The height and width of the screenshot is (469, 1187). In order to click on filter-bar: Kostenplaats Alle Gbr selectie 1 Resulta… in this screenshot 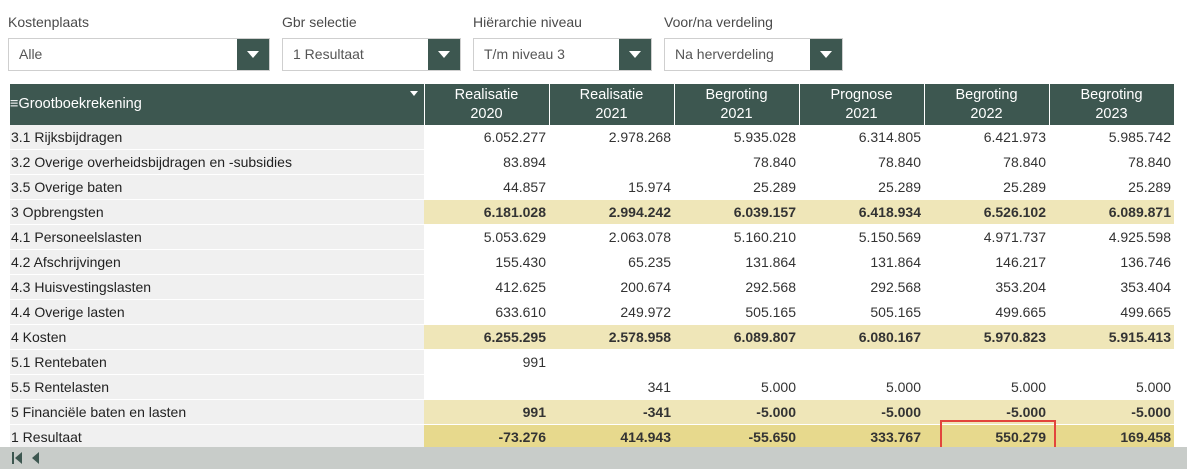, I will do `click(431, 41)`.